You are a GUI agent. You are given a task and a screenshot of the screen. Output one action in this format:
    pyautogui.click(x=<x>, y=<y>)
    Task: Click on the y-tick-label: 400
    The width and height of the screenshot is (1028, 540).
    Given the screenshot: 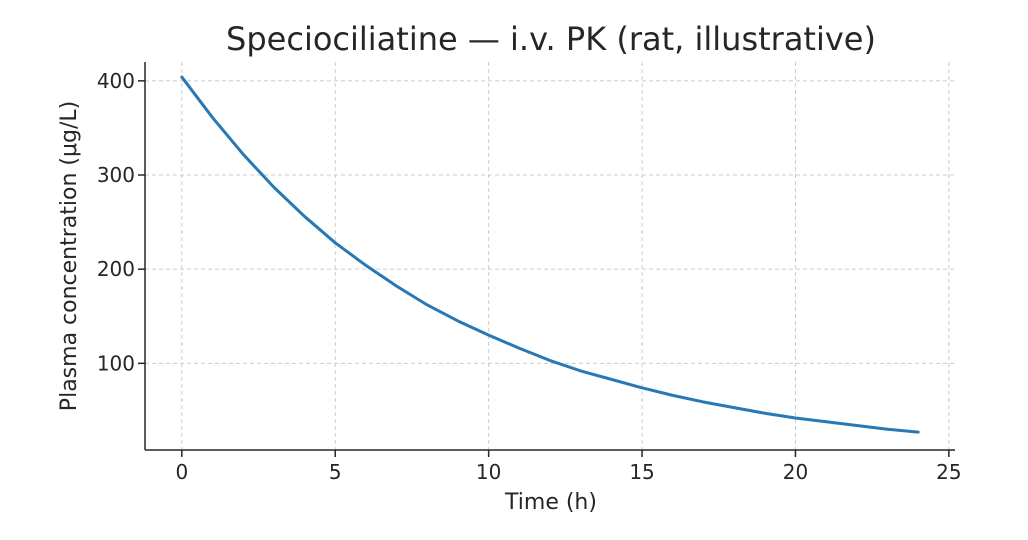 What is the action you would take?
    pyautogui.click(x=116, y=81)
    